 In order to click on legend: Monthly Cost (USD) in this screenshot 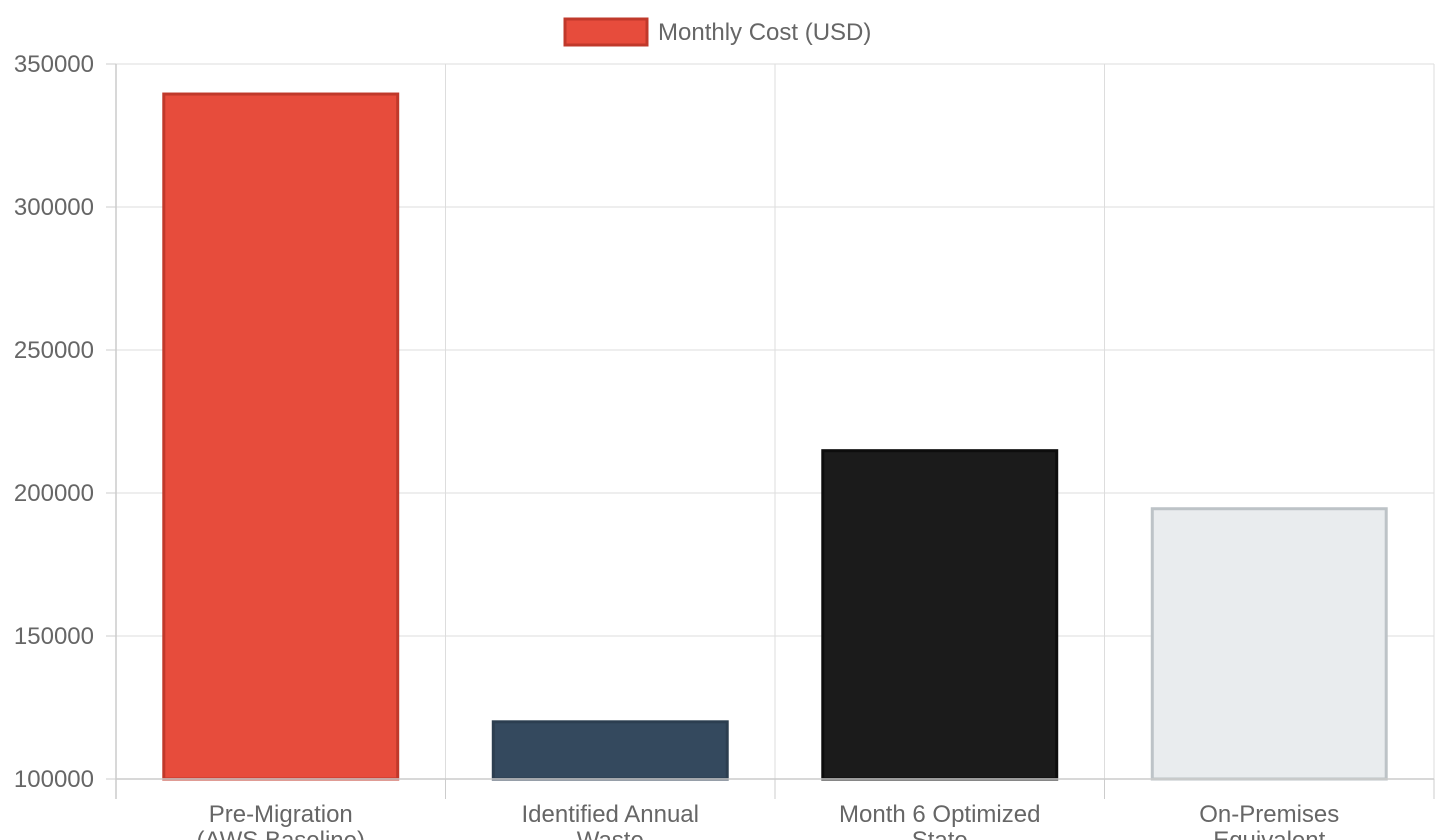, I will do `click(717, 32)`.